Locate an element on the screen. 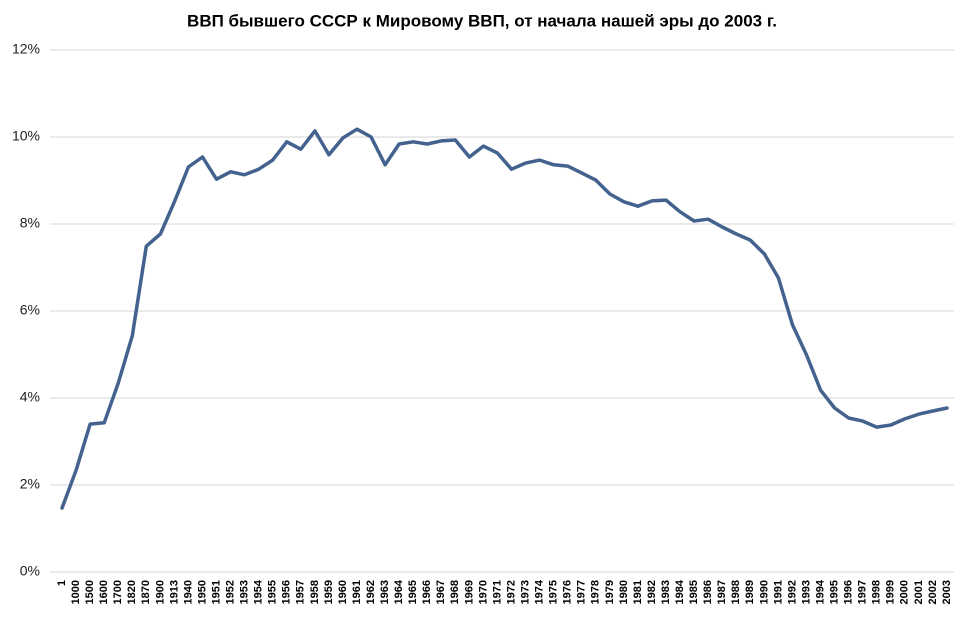 The image size is (964, 626). x-tick-label: 1953 is located at coordinates (245, 592).